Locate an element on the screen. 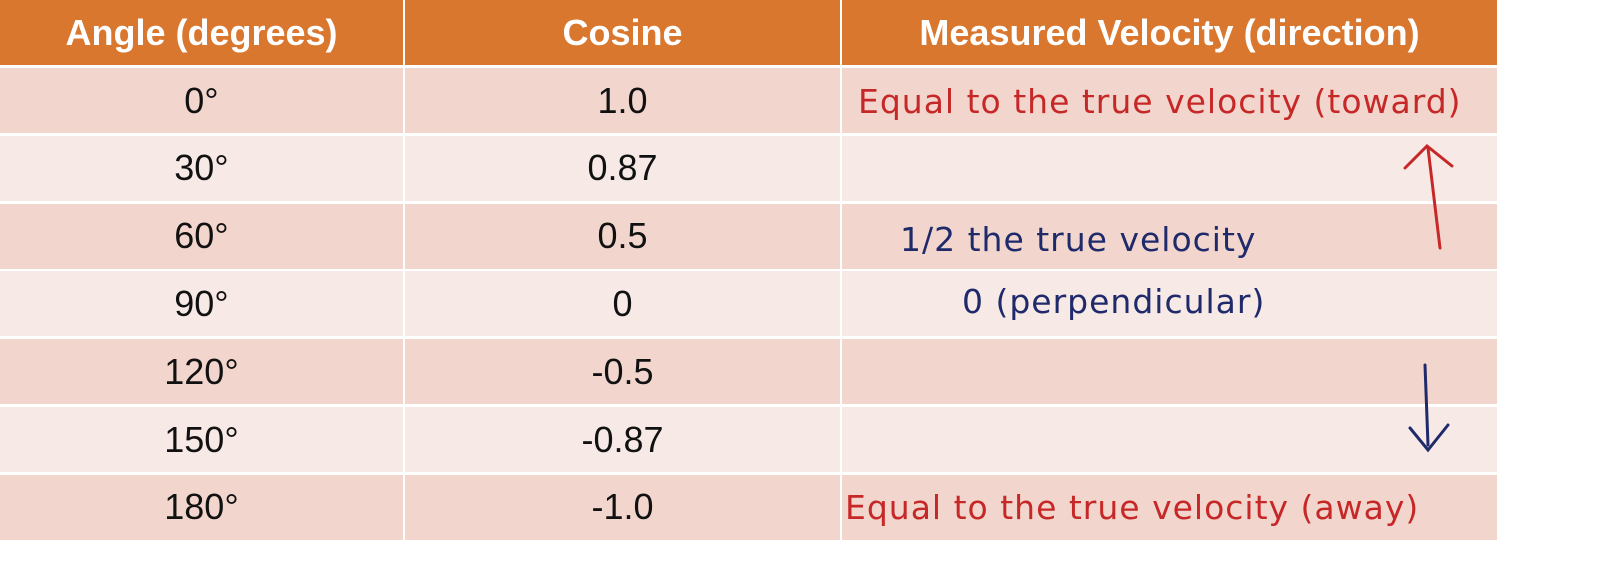 The image size is (1614, 566). table-cell: 0 is located at coordinates (622, 304).